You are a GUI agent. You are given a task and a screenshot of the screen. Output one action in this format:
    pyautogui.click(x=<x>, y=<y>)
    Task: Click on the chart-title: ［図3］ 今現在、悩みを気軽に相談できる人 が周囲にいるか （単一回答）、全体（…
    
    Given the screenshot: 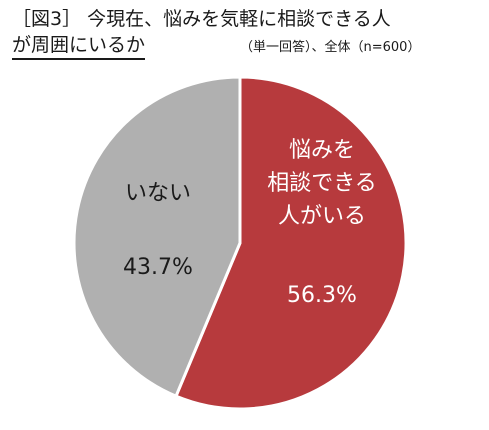 What is the action you would take?
    pyautogui.click(x=247, y=34)
    